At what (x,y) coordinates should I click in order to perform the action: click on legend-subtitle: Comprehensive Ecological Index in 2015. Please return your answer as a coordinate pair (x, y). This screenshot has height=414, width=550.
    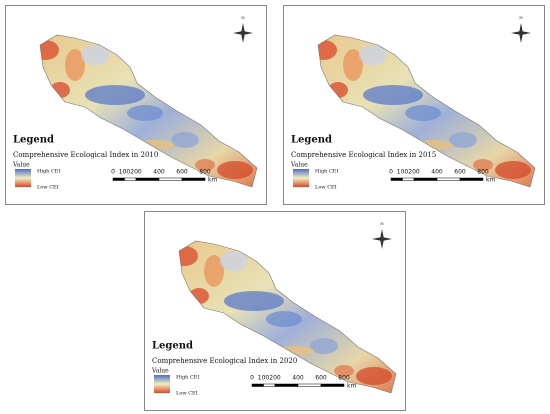
    Looking at the image, I should click on (363, 155).